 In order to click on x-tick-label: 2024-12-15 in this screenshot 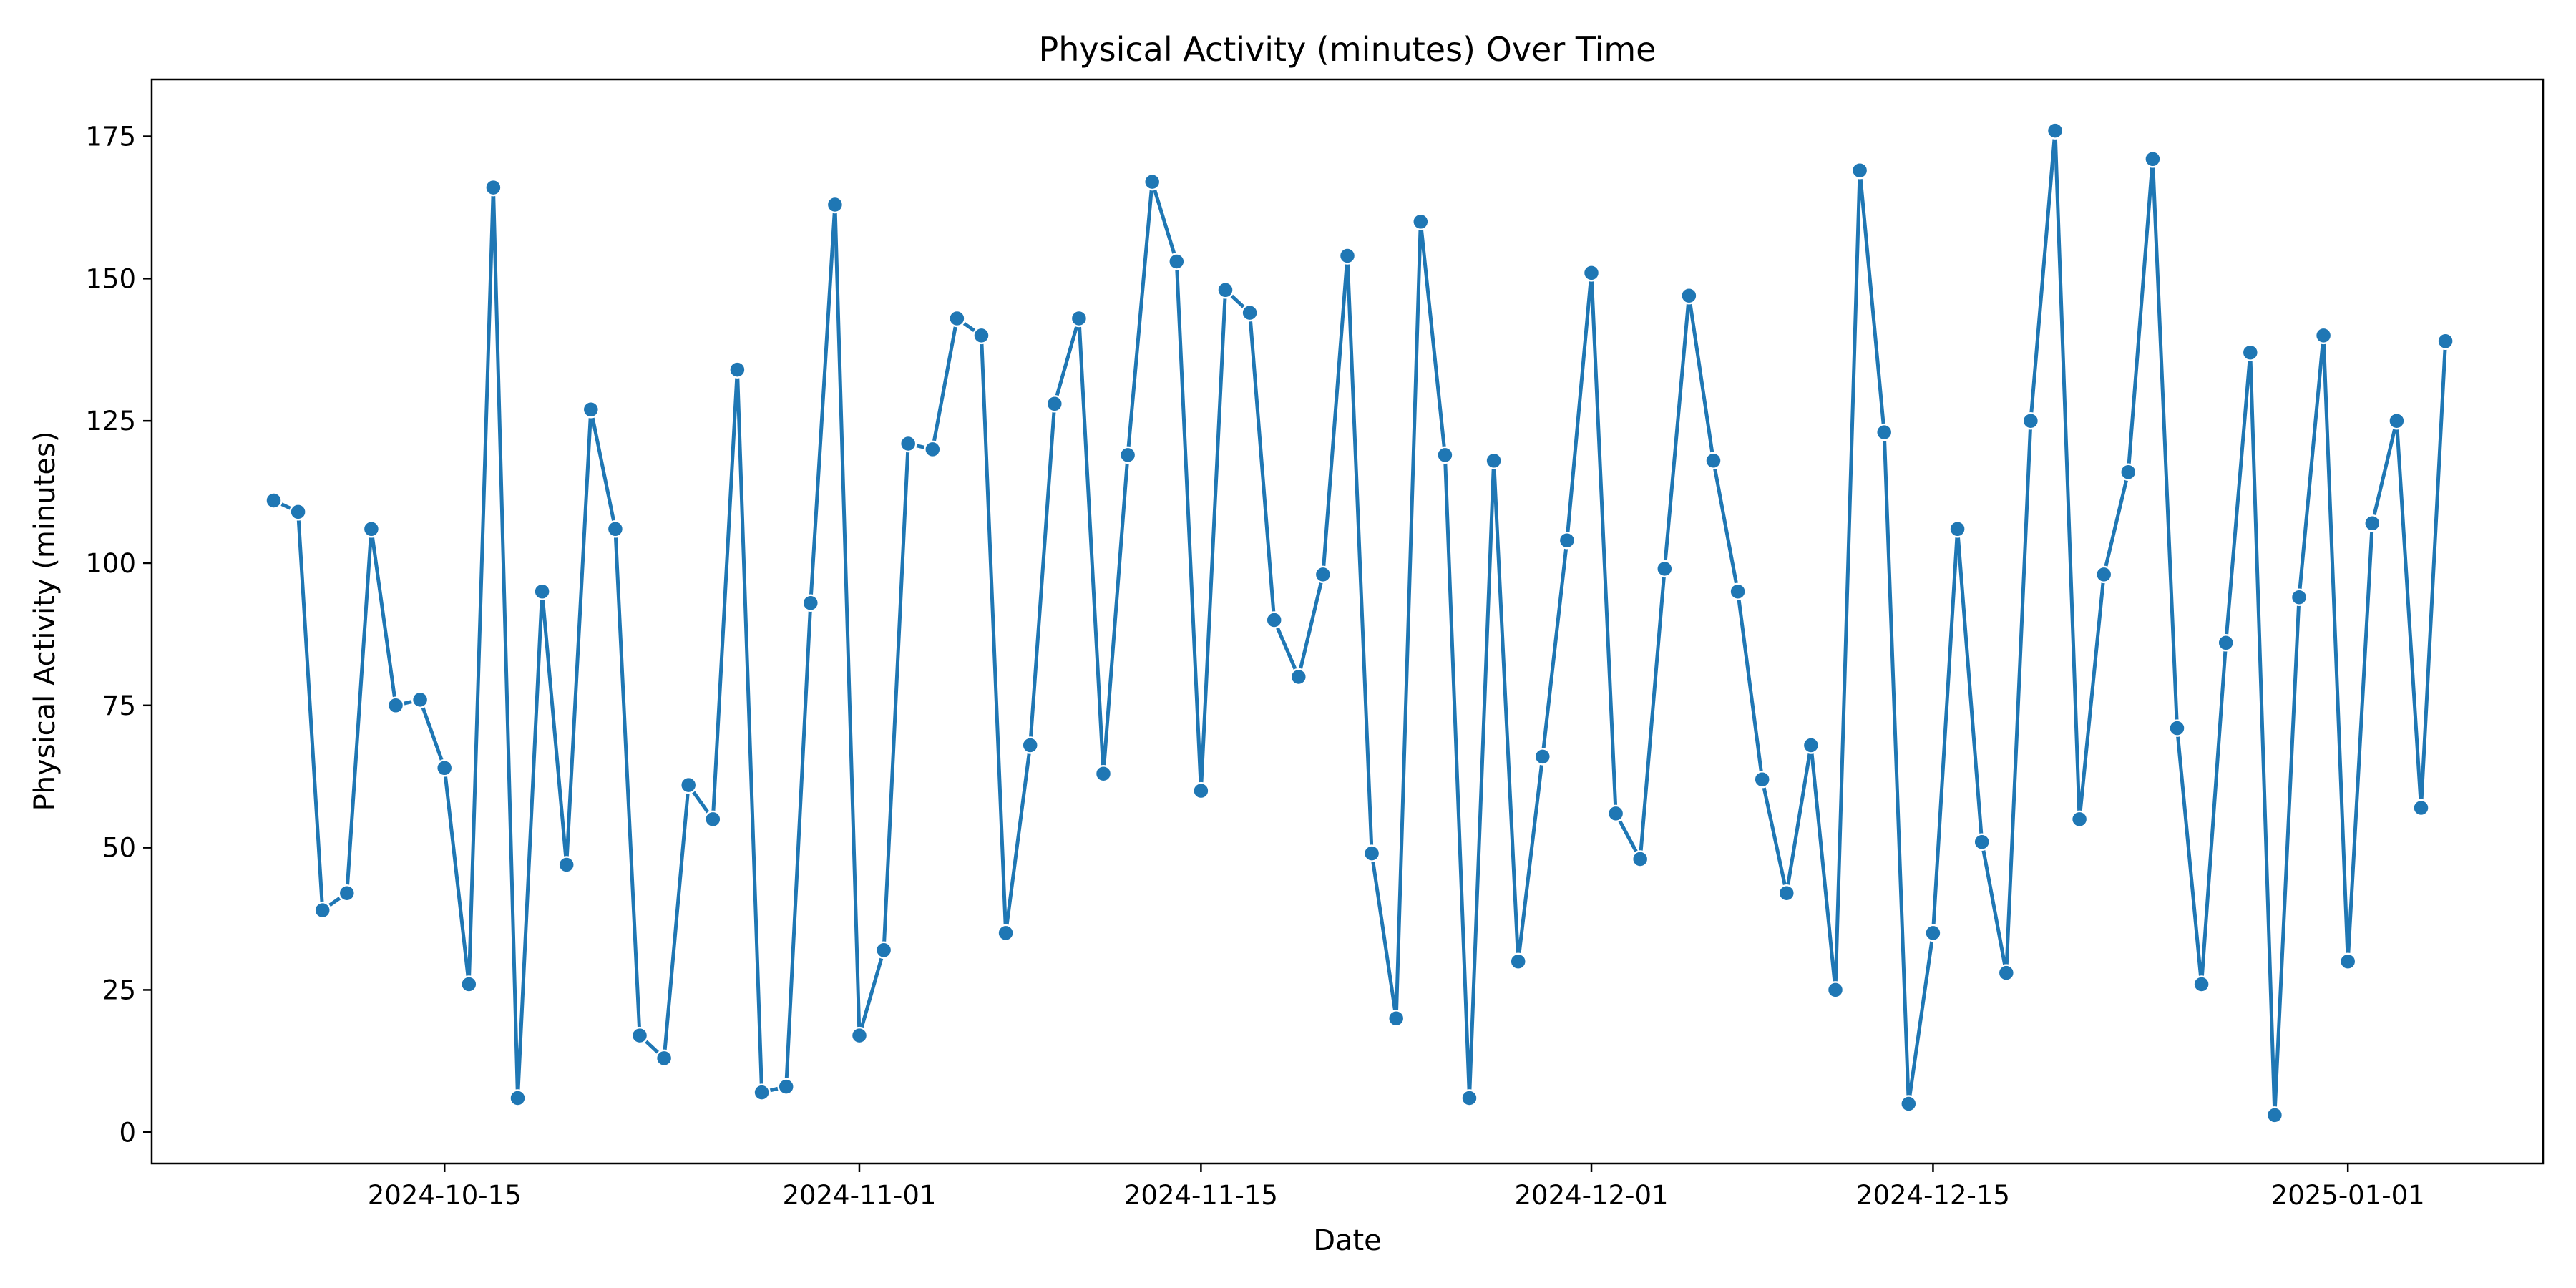, I will do `click(1933, 1195)`.